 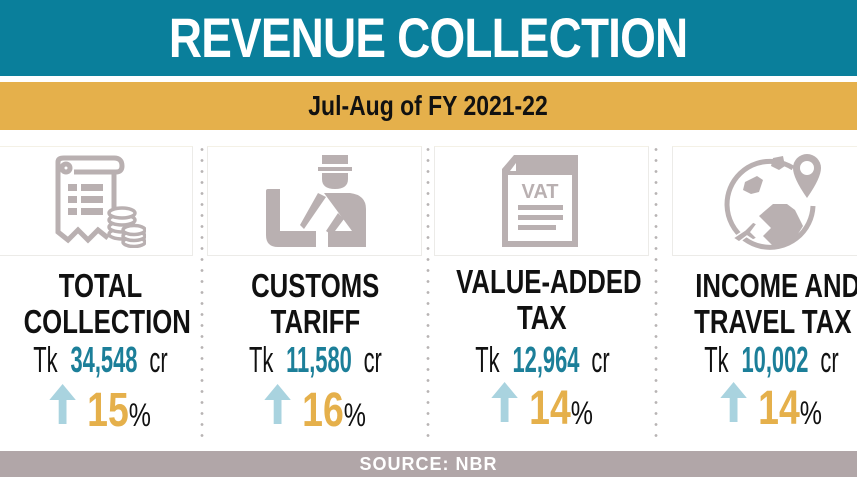 I want to click on period-subtitle: Jul-Aug of FY 2021-22, so click(x=428, y=105).